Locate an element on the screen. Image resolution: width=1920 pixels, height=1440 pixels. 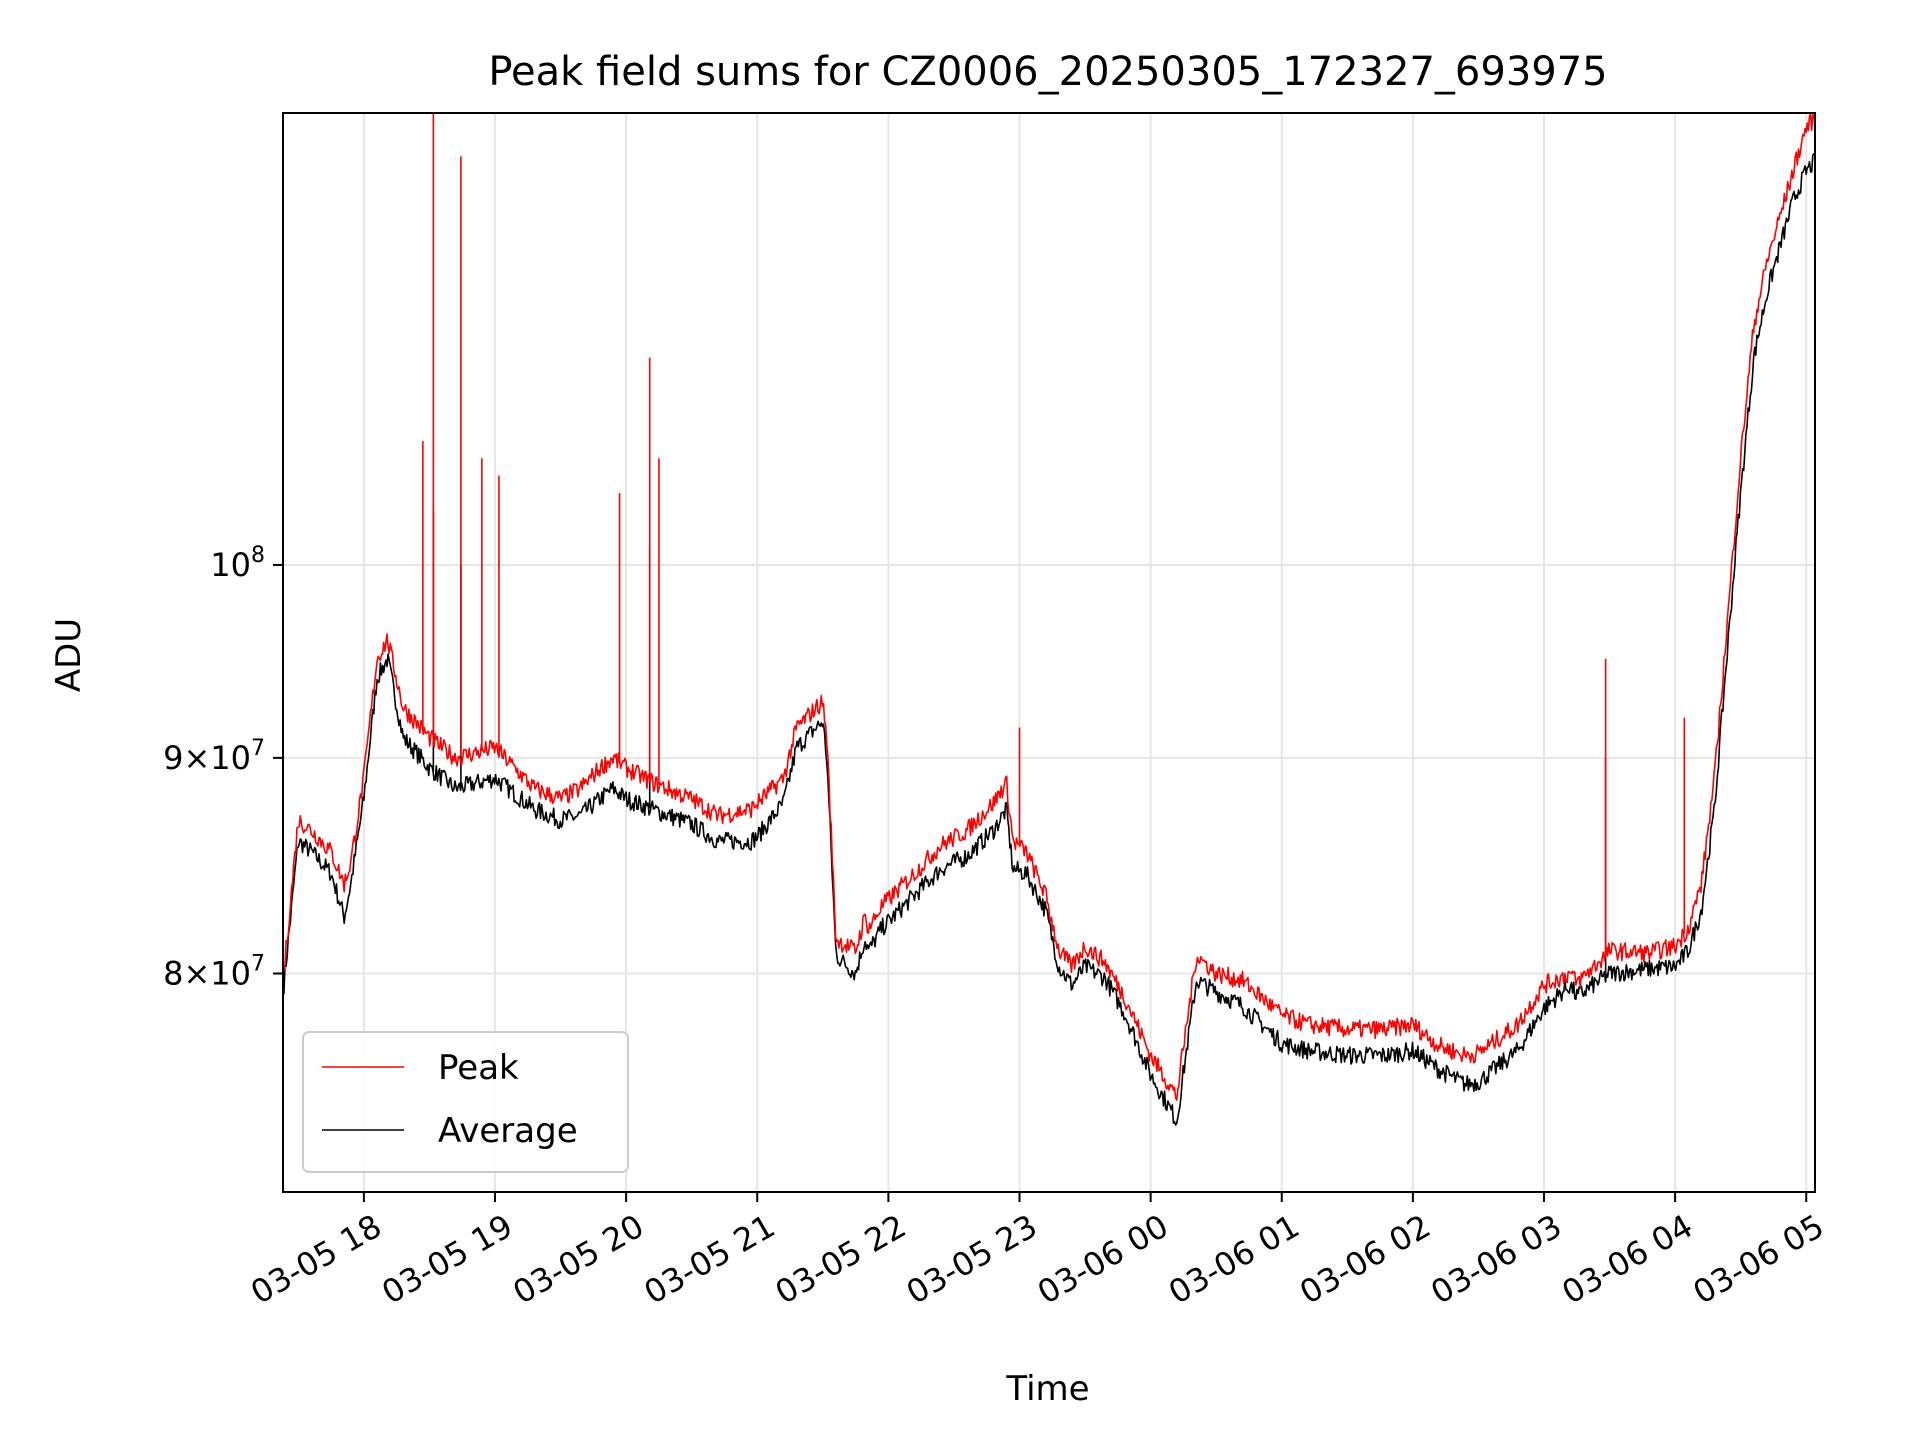
x-tick-label: 03-05 18 is located at coordinates (316, 1259).